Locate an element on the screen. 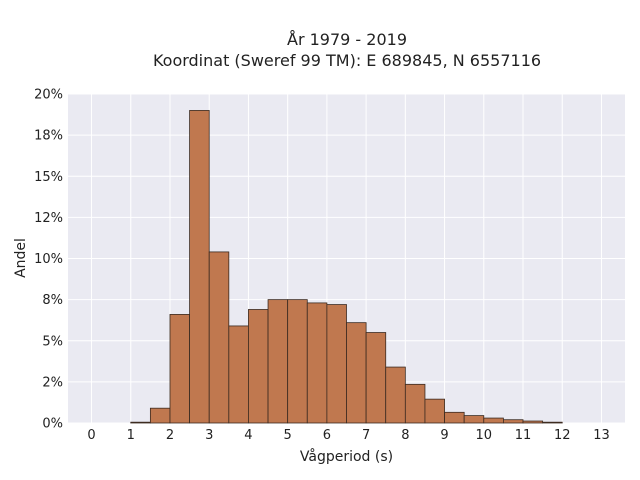 The height and width of the screenshot is (480, 640). chart-title-line1: År 1979 - 2019 is located at coordinates (347, 39).